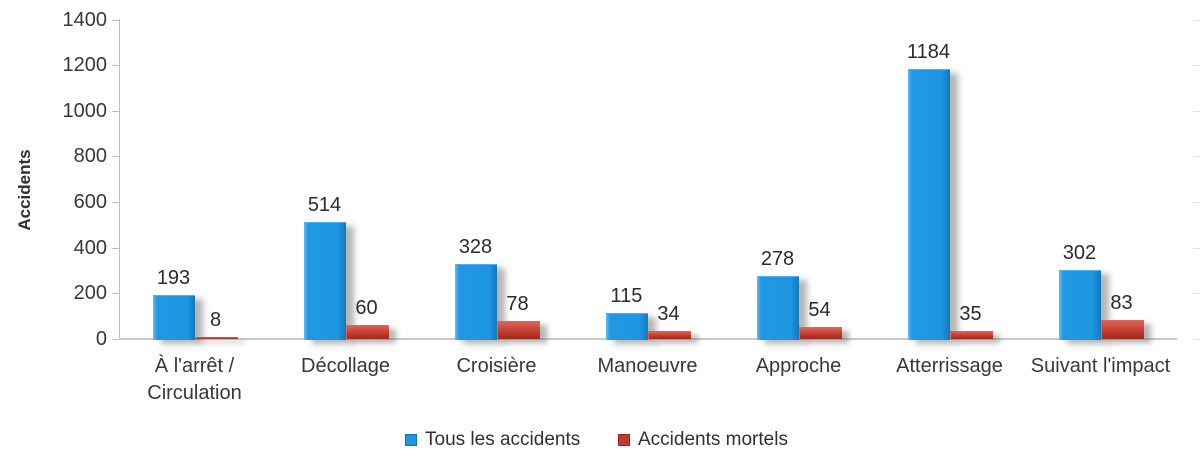  I want to click on category-label: Atterrissage, so click(949, 366).